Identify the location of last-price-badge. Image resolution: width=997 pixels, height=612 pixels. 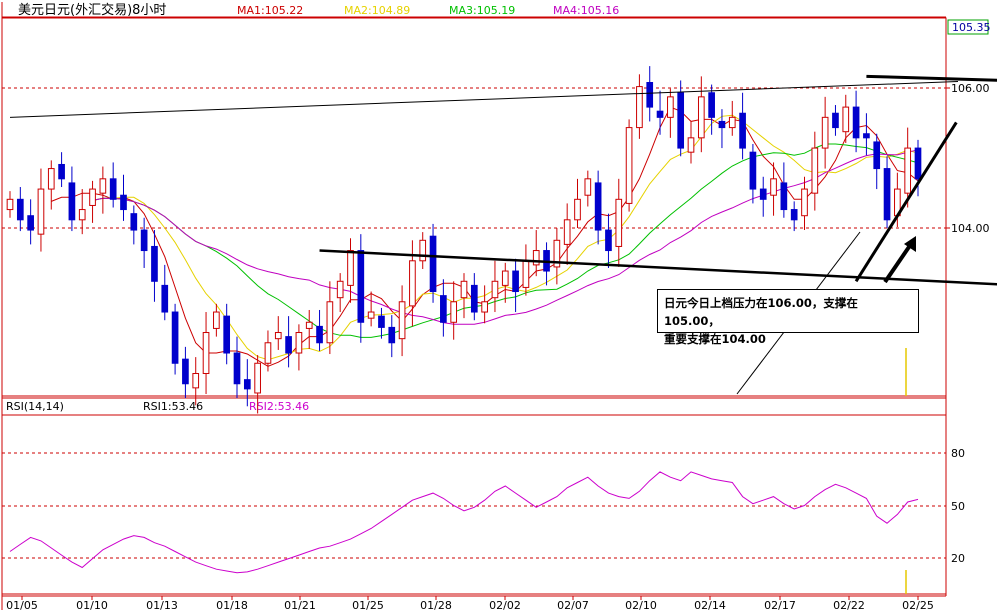
(968, 27).